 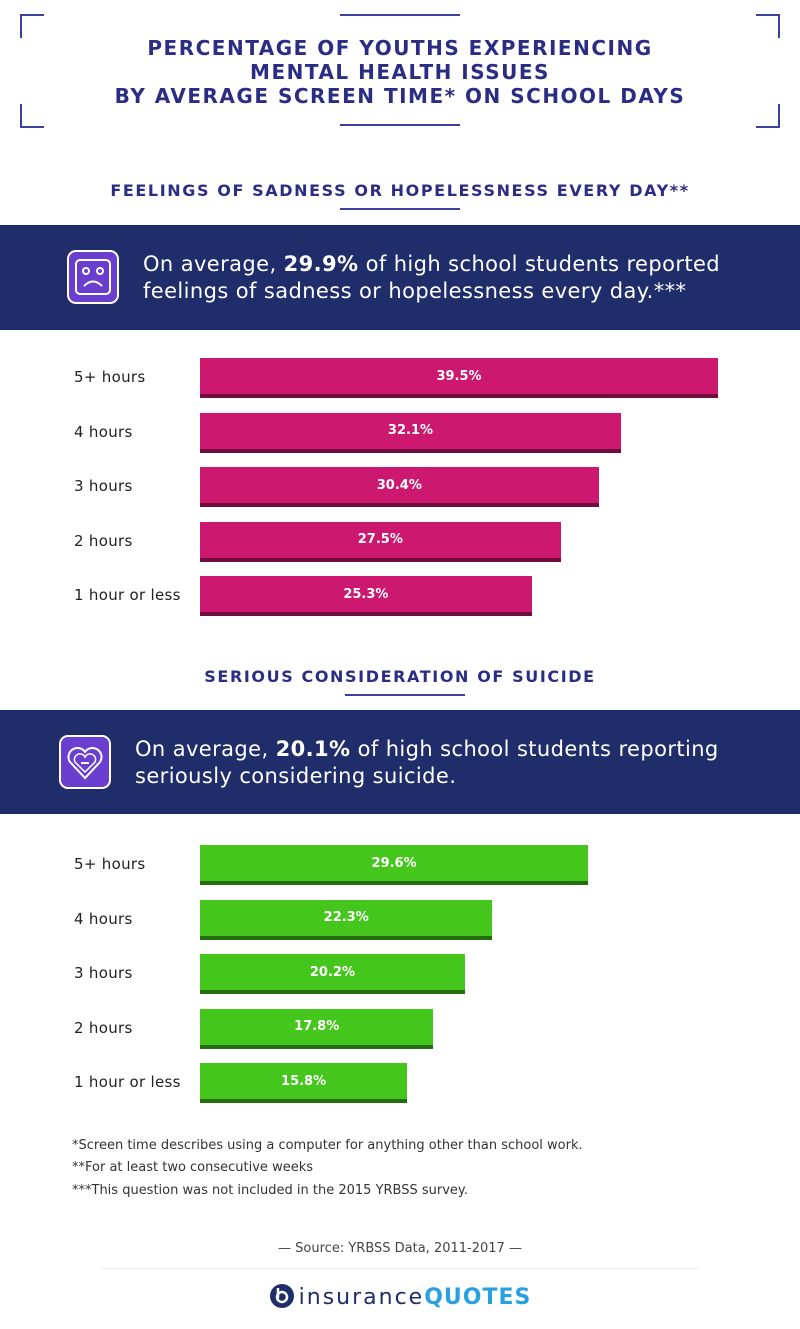 I want to click on logo-text: insurance, so click(x=361, y=1297).